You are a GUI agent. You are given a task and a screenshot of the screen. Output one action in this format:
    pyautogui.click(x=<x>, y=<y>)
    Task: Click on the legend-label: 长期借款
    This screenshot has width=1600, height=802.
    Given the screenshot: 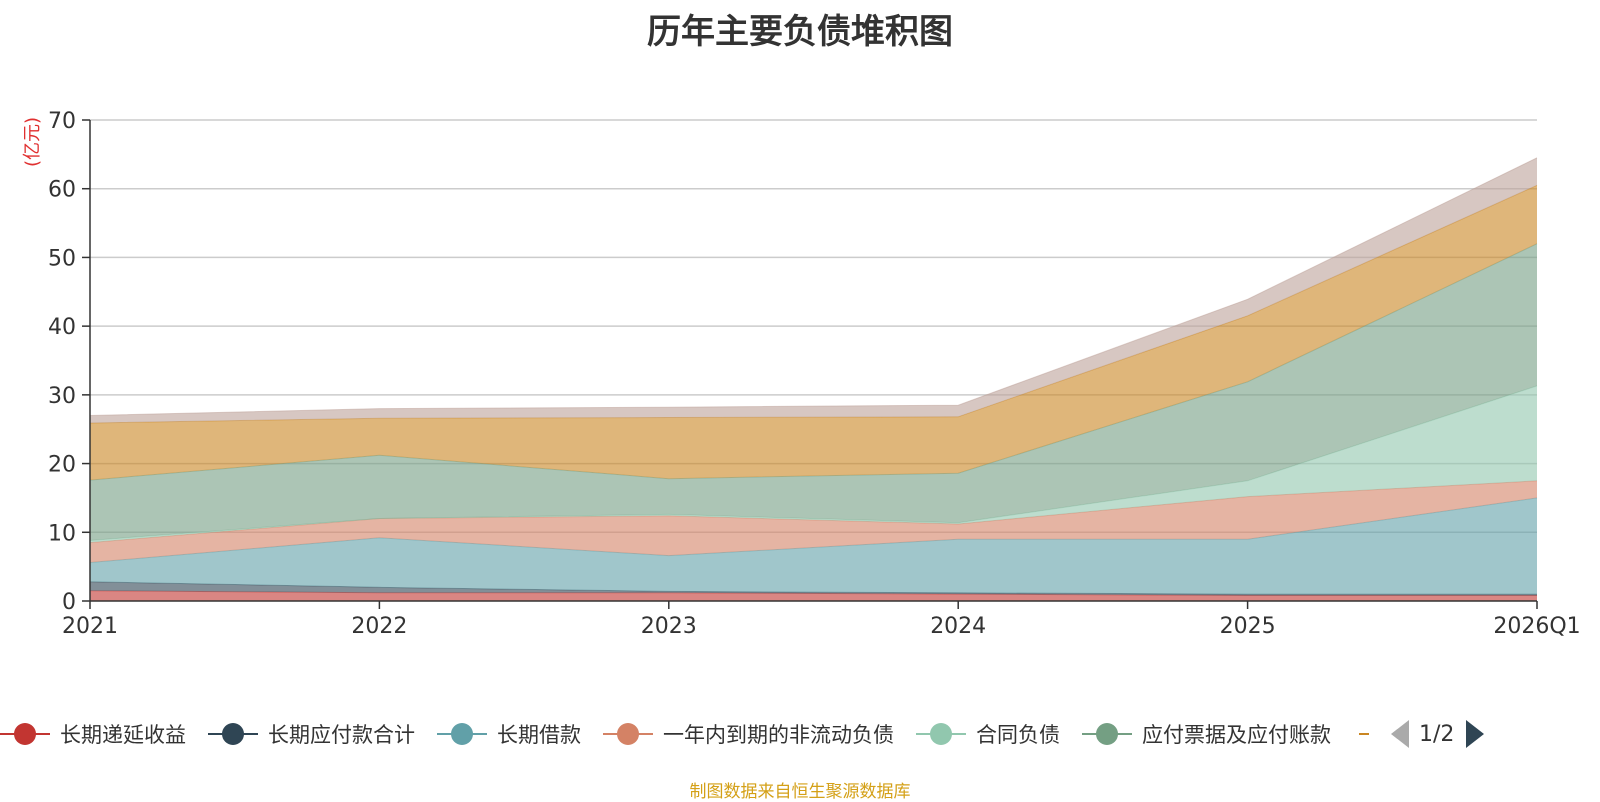 What is the action you would take?
    pyautogui.click(x=539, y=735)
    